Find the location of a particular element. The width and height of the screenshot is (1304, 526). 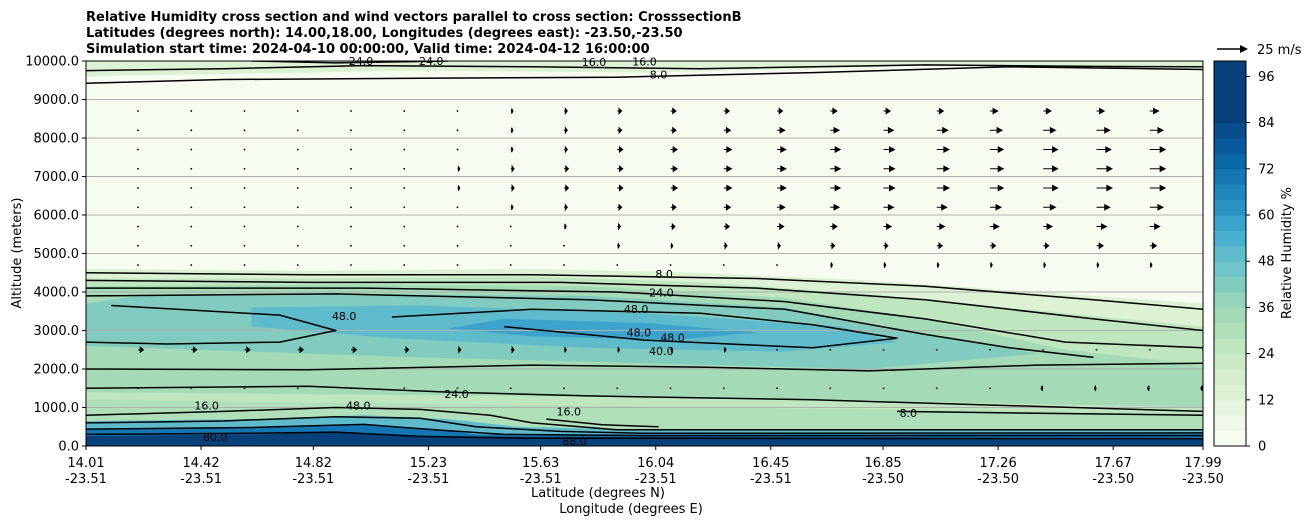

colorbar-tick-label-5: 60 is located at coordinates (1266, 216).